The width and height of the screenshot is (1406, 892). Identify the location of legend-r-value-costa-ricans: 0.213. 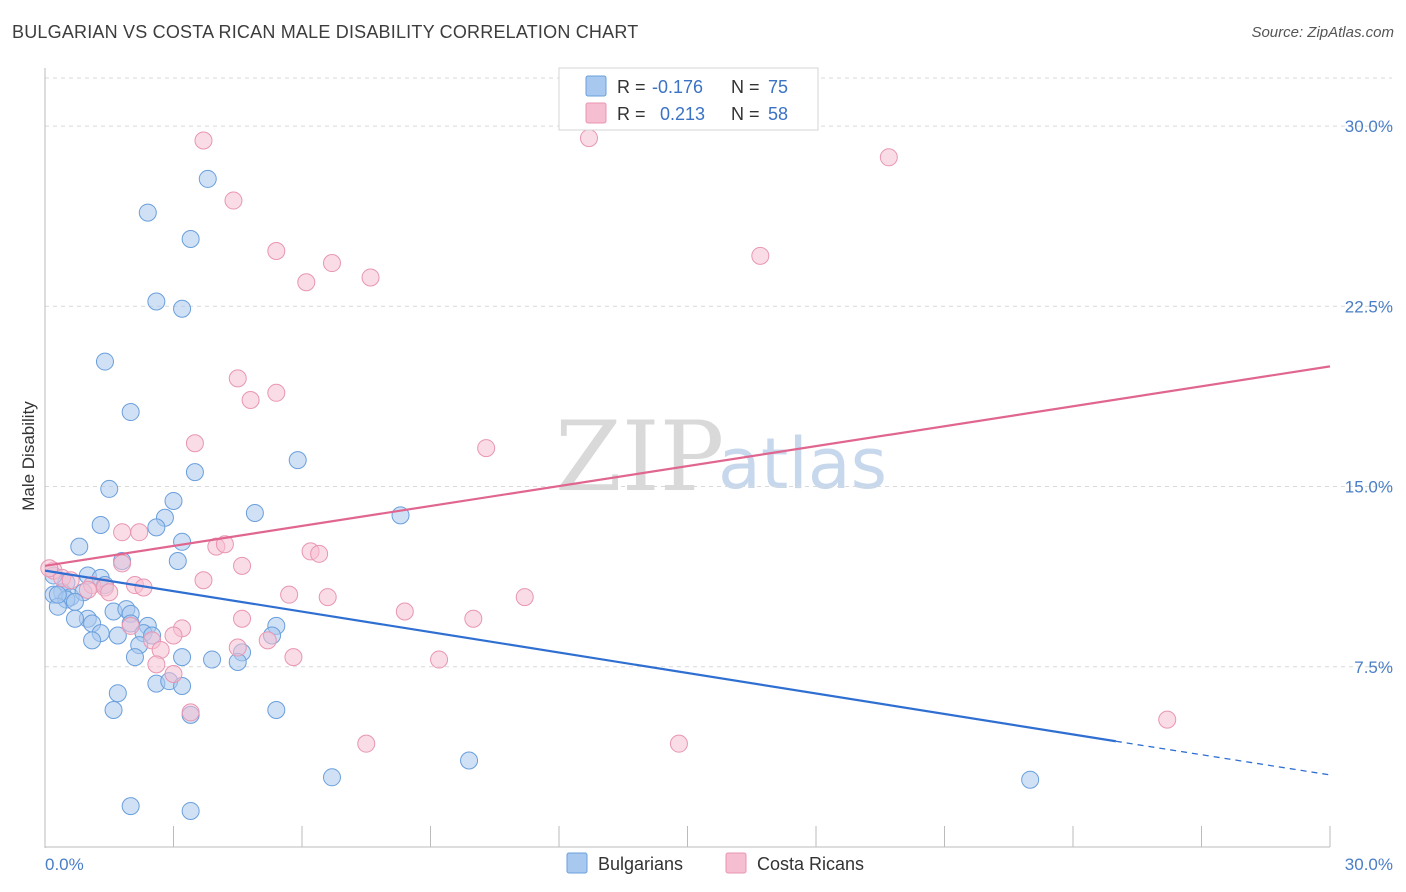
(682, 114).